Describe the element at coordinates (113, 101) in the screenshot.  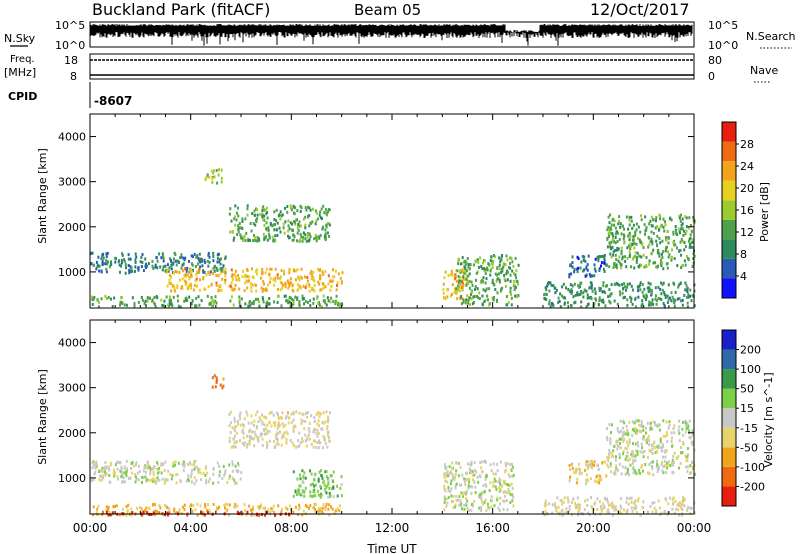
I see `cpid-value: -8607` at that location.